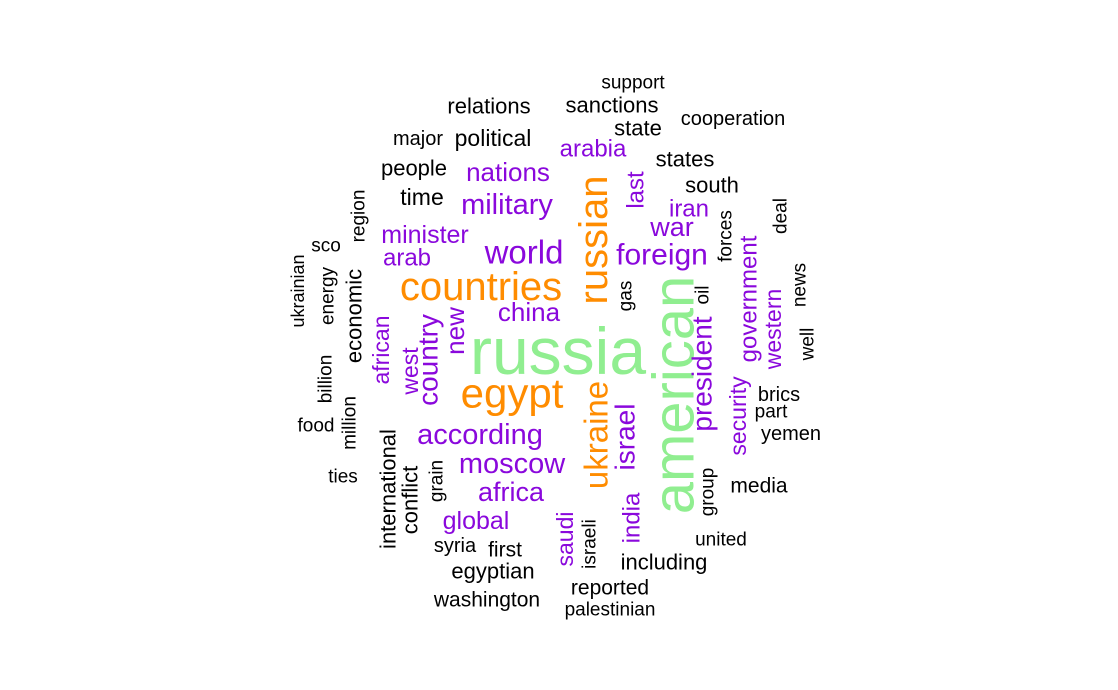 This screenshot has height=690, width=1118. What do you see at coordinates (298, 290) in the screenshot?
I see `word-ukrainian: ukrainian` at bounding box center [298, 290].